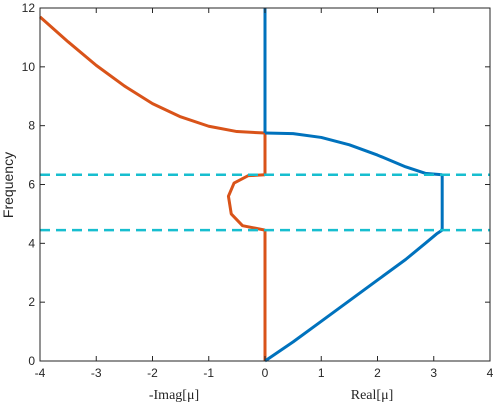 This screenshot has height=410, width=498. Describe the element at coordinates (265, 373) in the screenshot. I see `x-tick-label: 0` at that location.